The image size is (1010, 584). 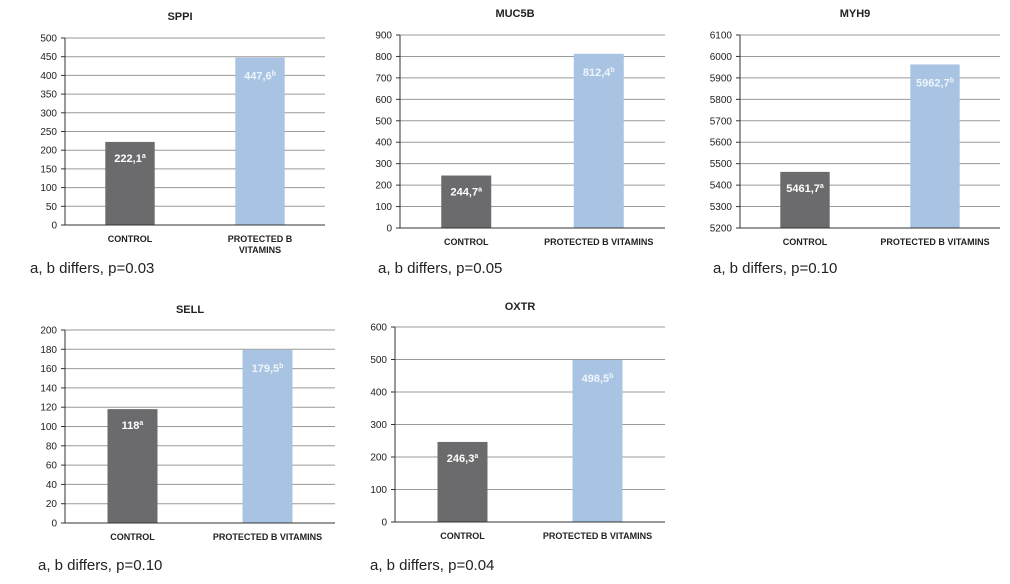 What do you see at coordinates (52, 485) in the screenshot?
I see `y-tick-label: 40` at bounding box center [52, 485].